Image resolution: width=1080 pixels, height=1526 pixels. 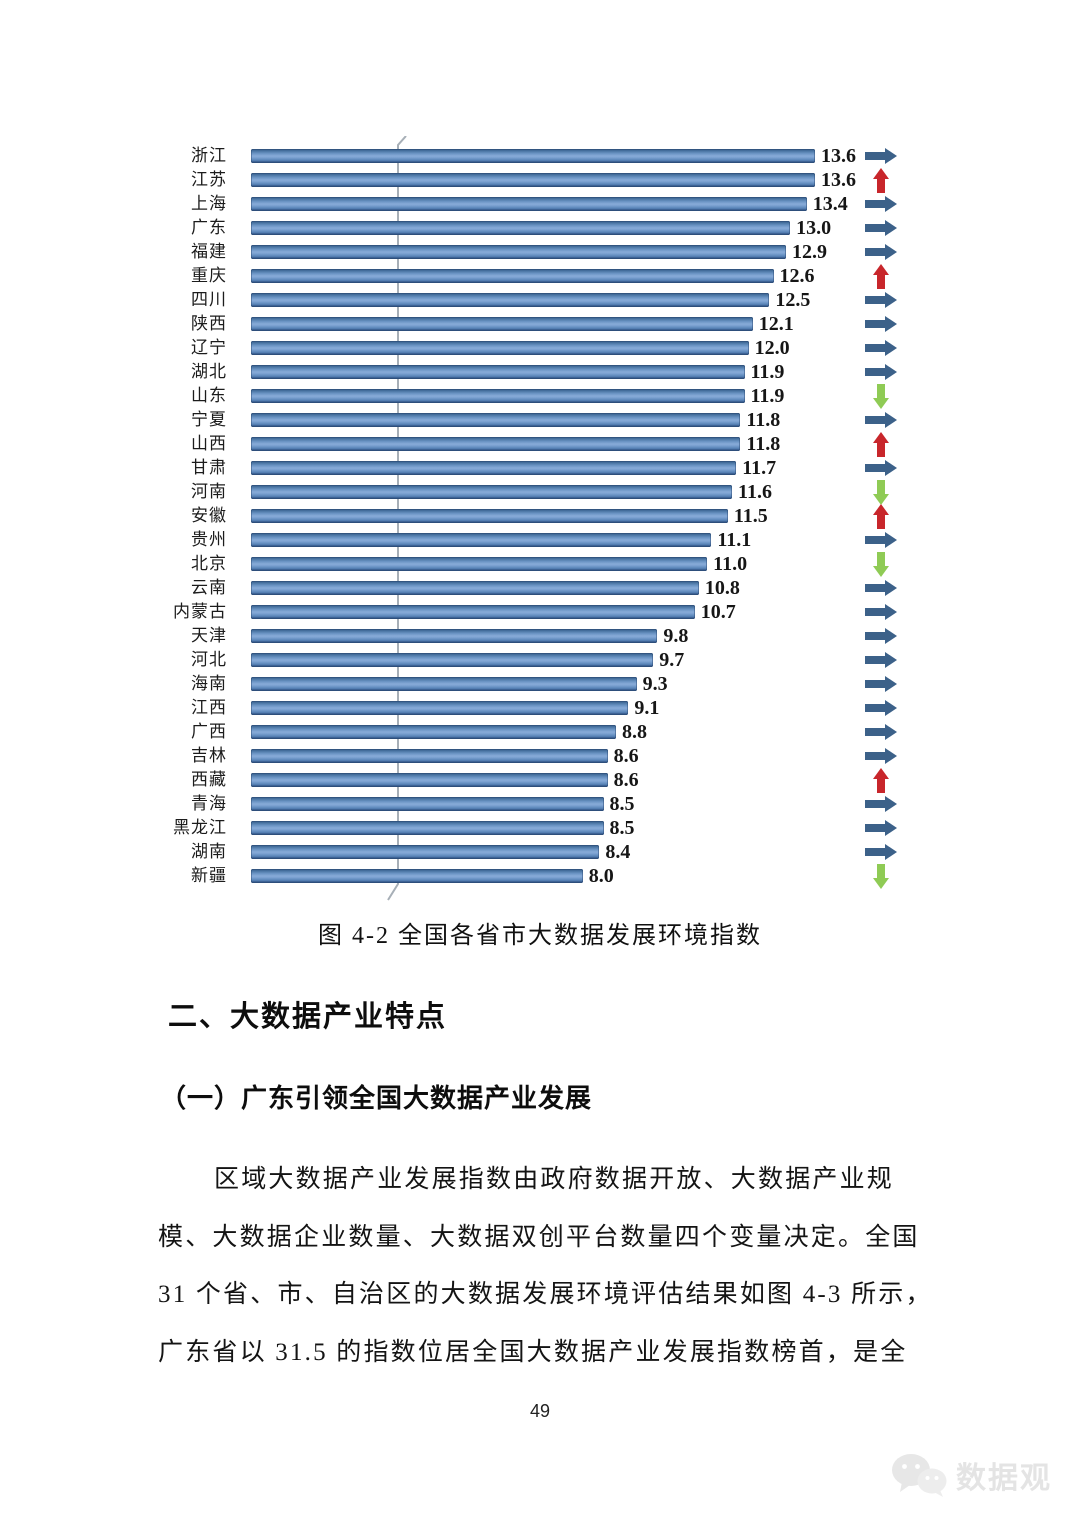 I want to click on category-label: 上海, so click(x=209, y=203).